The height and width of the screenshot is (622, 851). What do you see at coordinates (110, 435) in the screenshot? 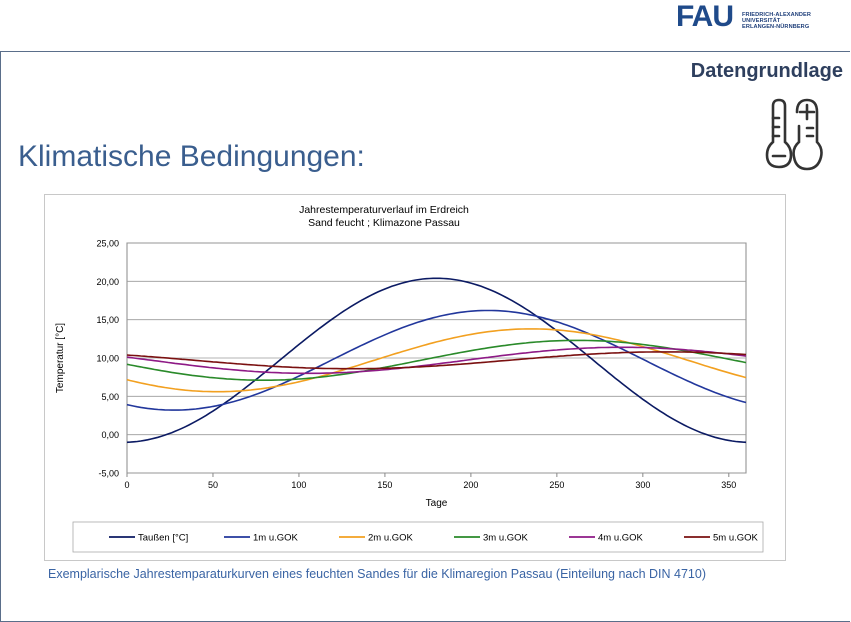
I see `y-tick-label: 0,00` at bounding box center [110, 435].